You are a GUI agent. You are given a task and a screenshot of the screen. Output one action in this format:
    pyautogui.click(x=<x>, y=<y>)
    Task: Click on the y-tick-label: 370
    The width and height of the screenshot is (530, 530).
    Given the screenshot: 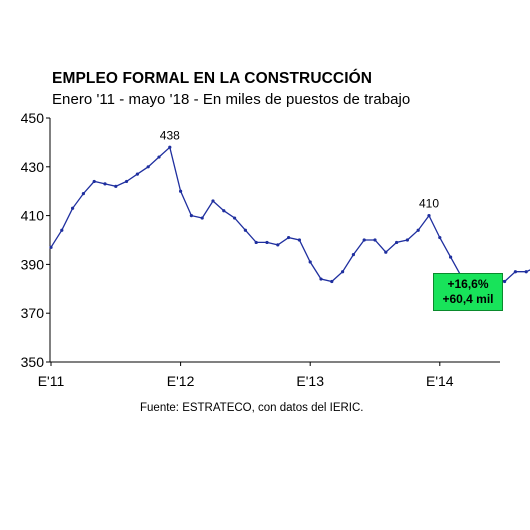 What is the action you would take?
    pyautogui.click(x=33, y=313)
    